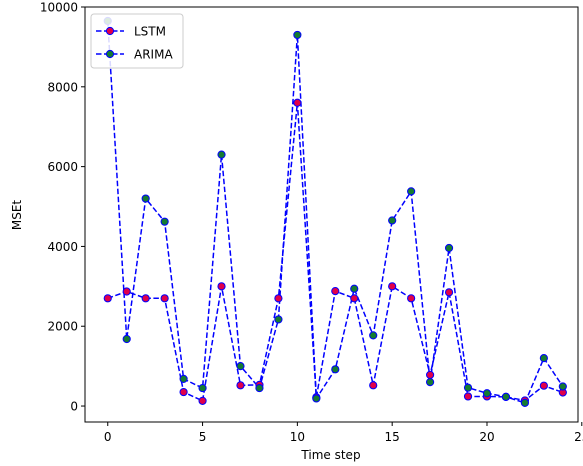 The height and width of the screenshot is (466, 583). I want to click on x-tick-label: 25, so click(578, 437).